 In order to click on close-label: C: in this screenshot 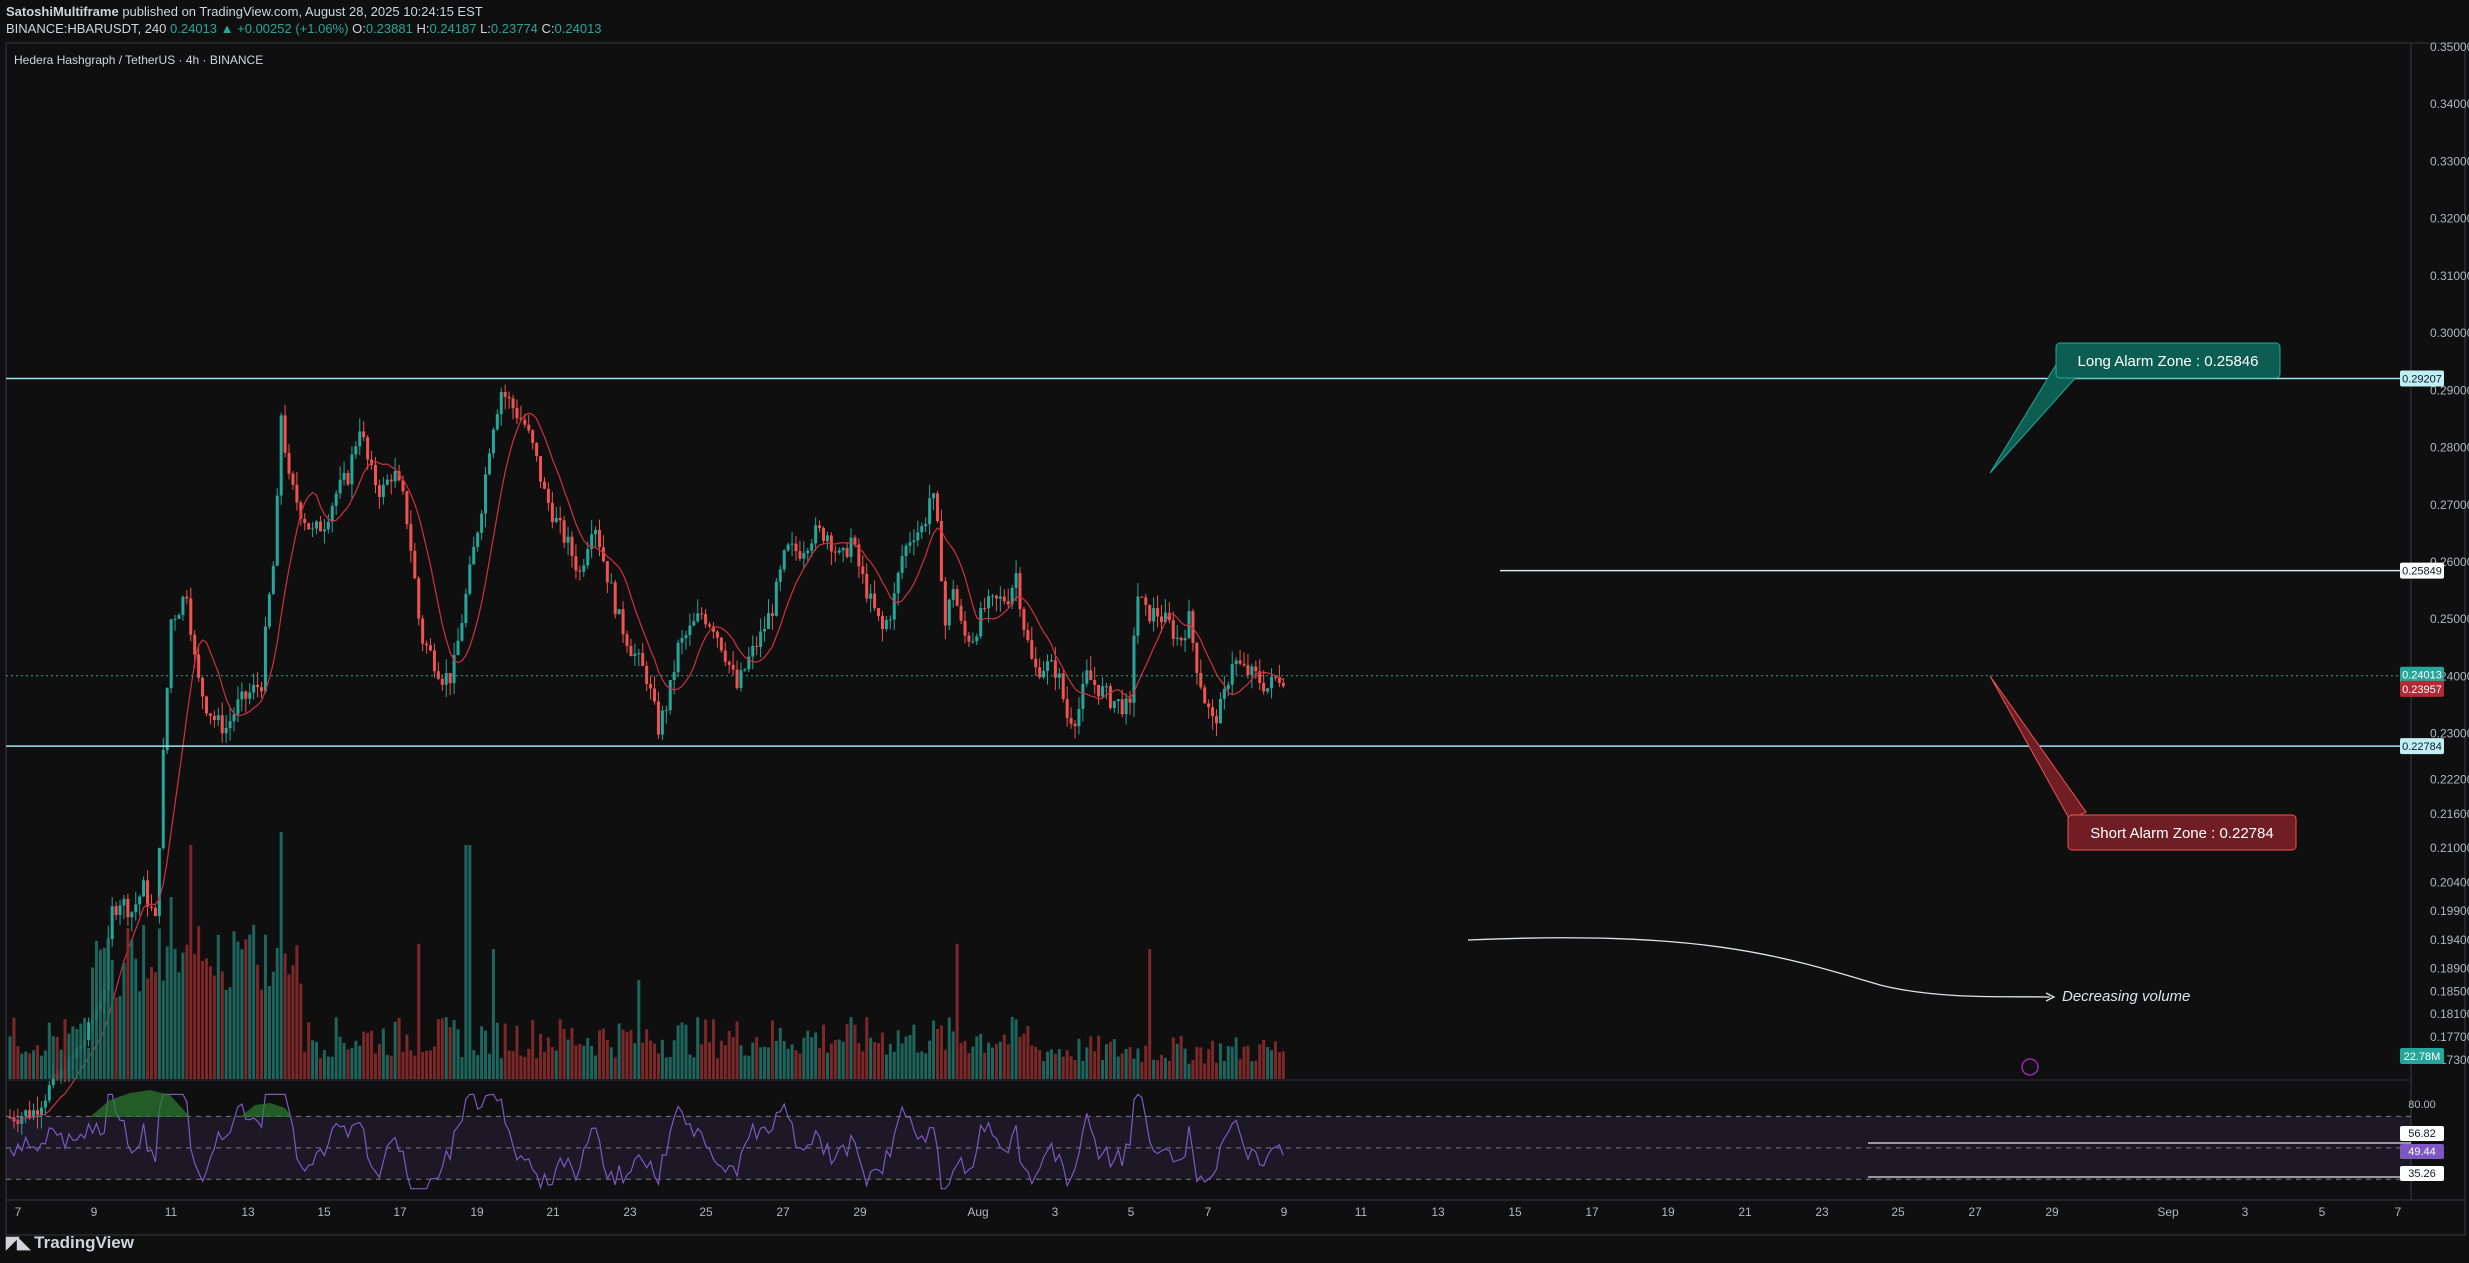, I will do `click(548, 28)`.